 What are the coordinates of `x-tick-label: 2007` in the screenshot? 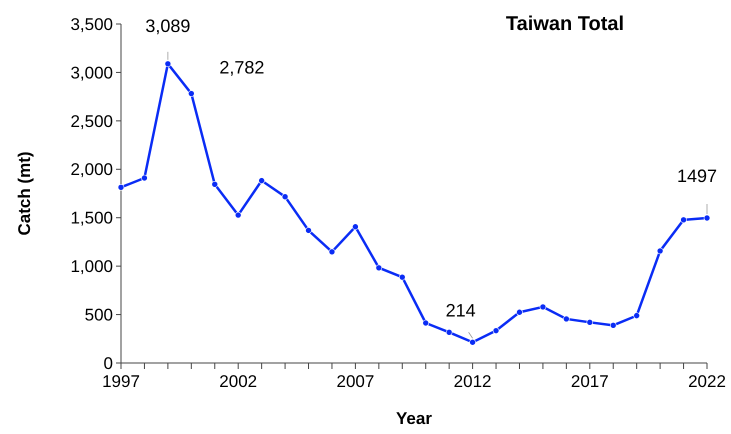 It's located at (355, 381).